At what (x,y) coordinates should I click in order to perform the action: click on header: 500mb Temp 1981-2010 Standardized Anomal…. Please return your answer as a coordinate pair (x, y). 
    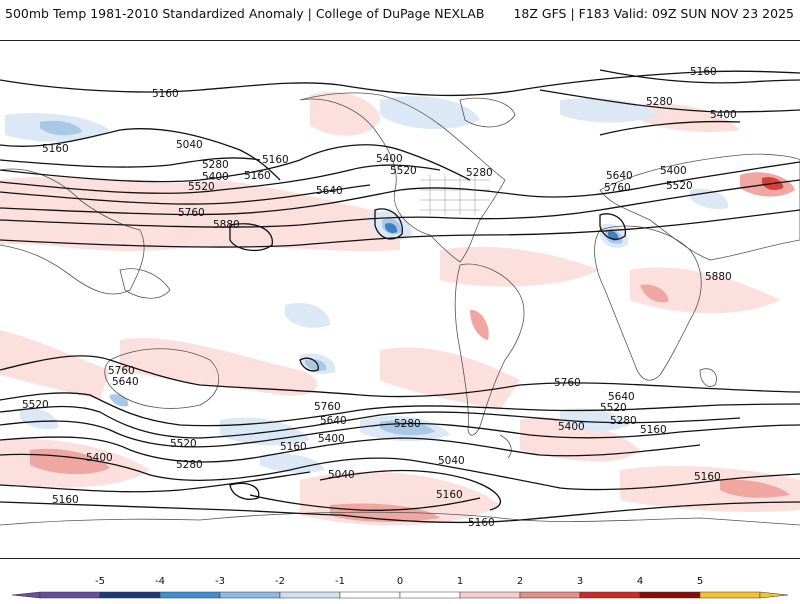
    Looking at the image, I should click on (400, 20).